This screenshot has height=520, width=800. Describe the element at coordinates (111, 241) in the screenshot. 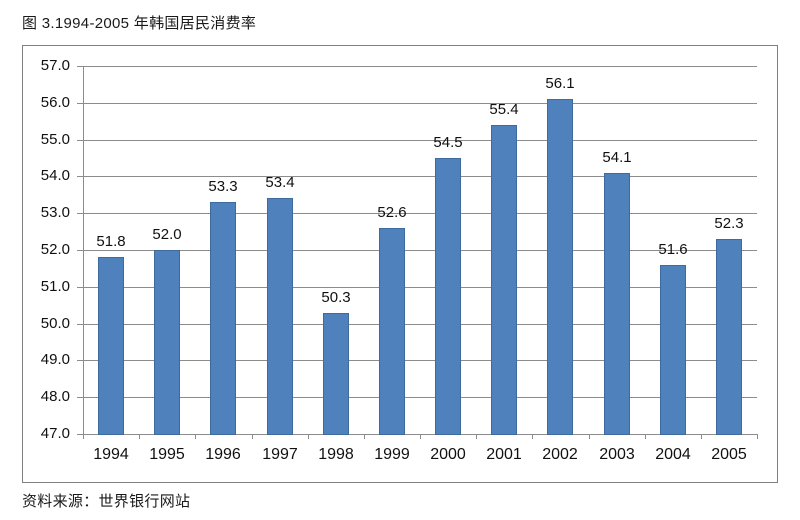

I see `bar-value-label: 51.8` at that location.